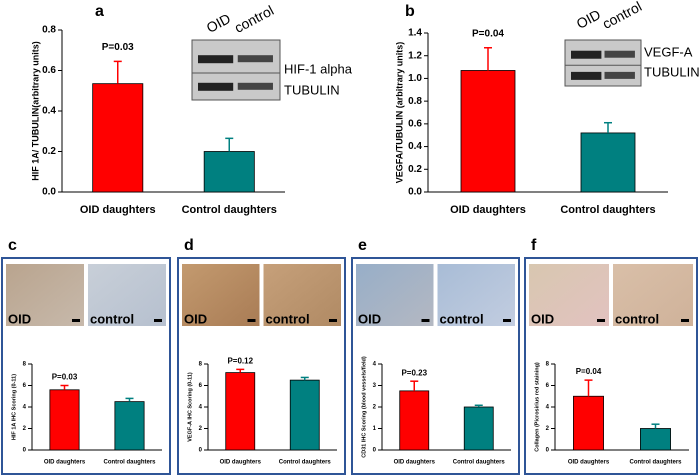 This screenshot has height=476, width=700. I want to click on panel-letter: e, so click(362, 245).